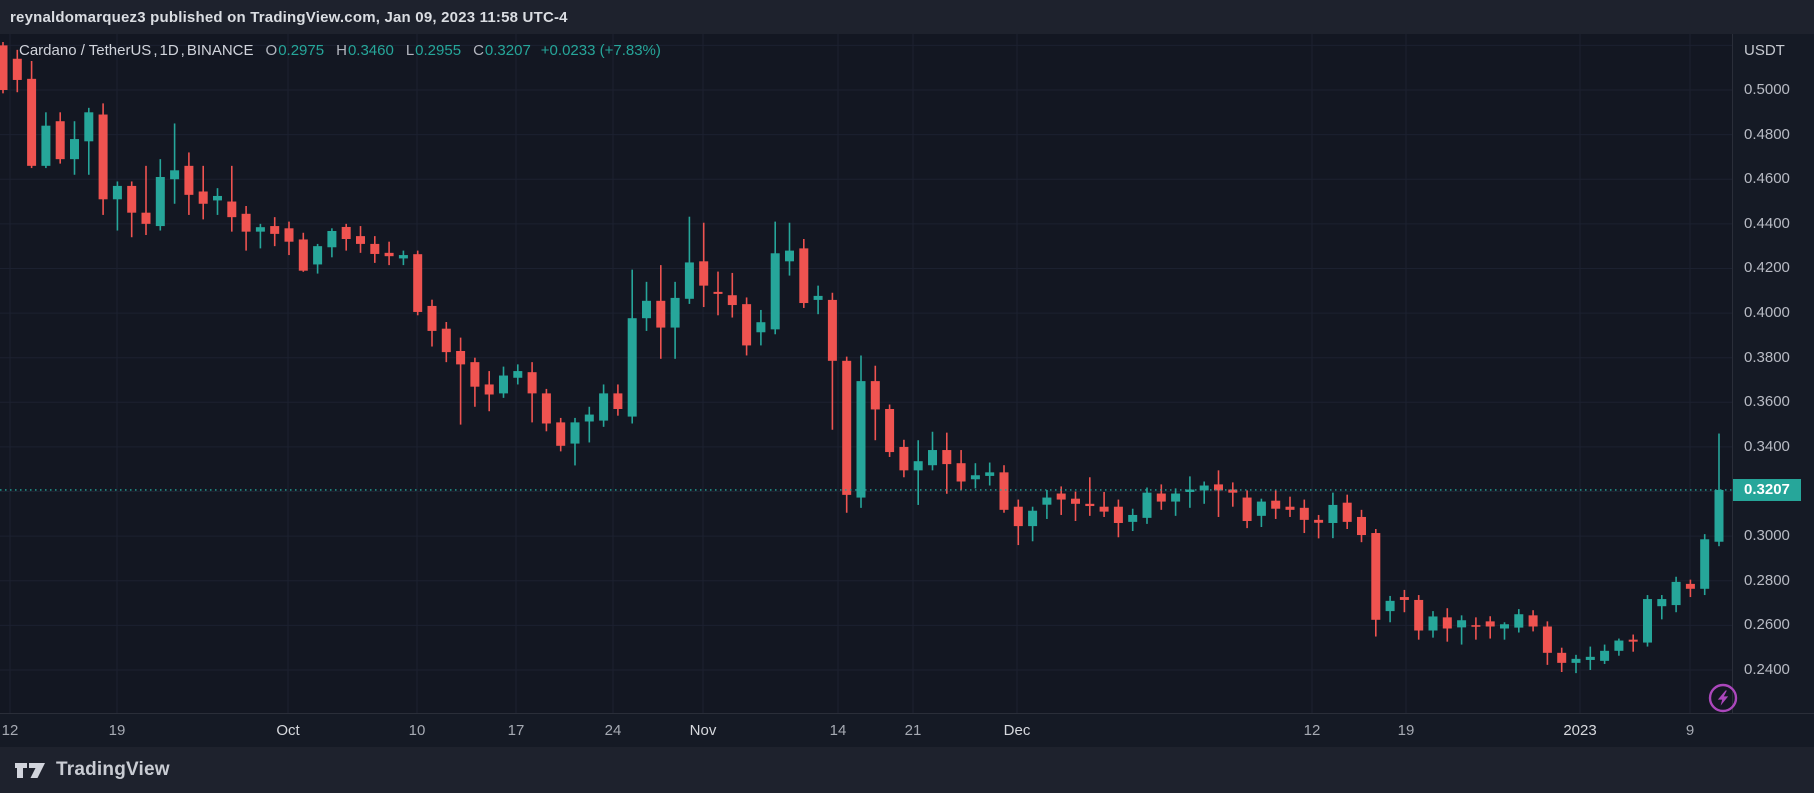 Image resolution: width=1814 pixels, height=793 pixels. Describe the element at coordinates (169, 50) in the screenshot. I see `legend-interval: 1D` at that location.